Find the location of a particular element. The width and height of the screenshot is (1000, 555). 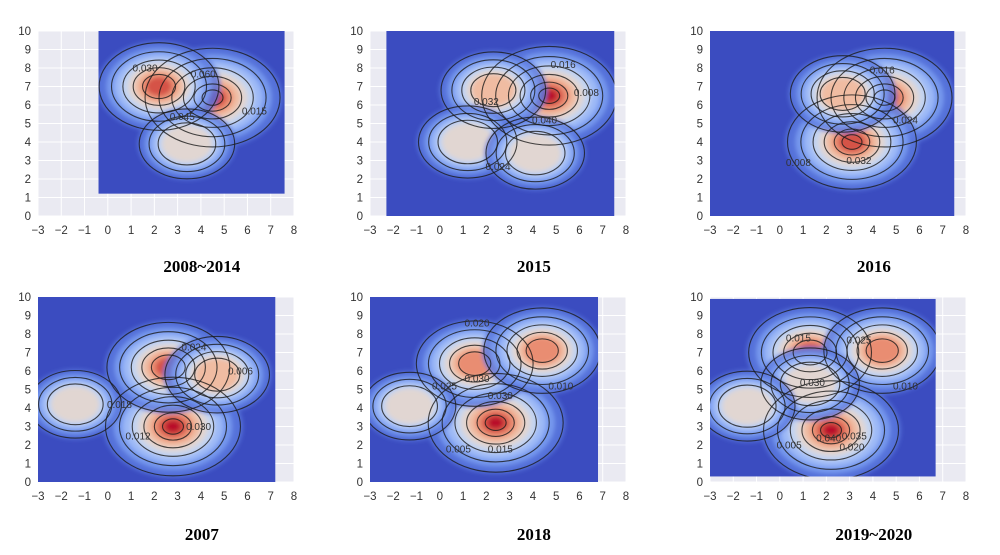

contour-label: 0.015 is located at coordinates (500, 449).